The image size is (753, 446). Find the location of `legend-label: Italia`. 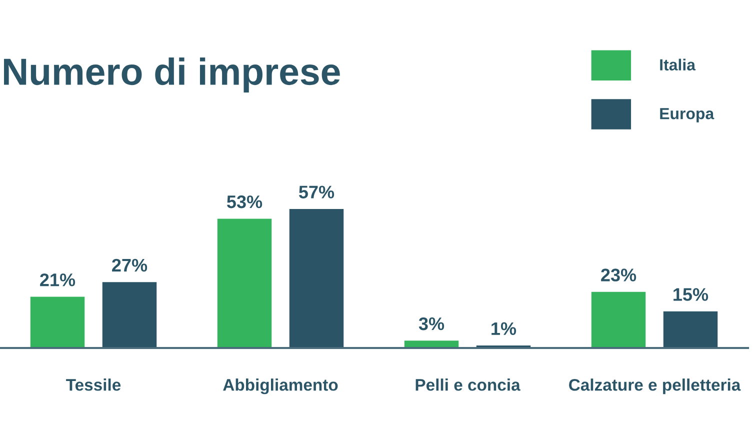

legend-label: Italia is located at coordinates (678, 64).